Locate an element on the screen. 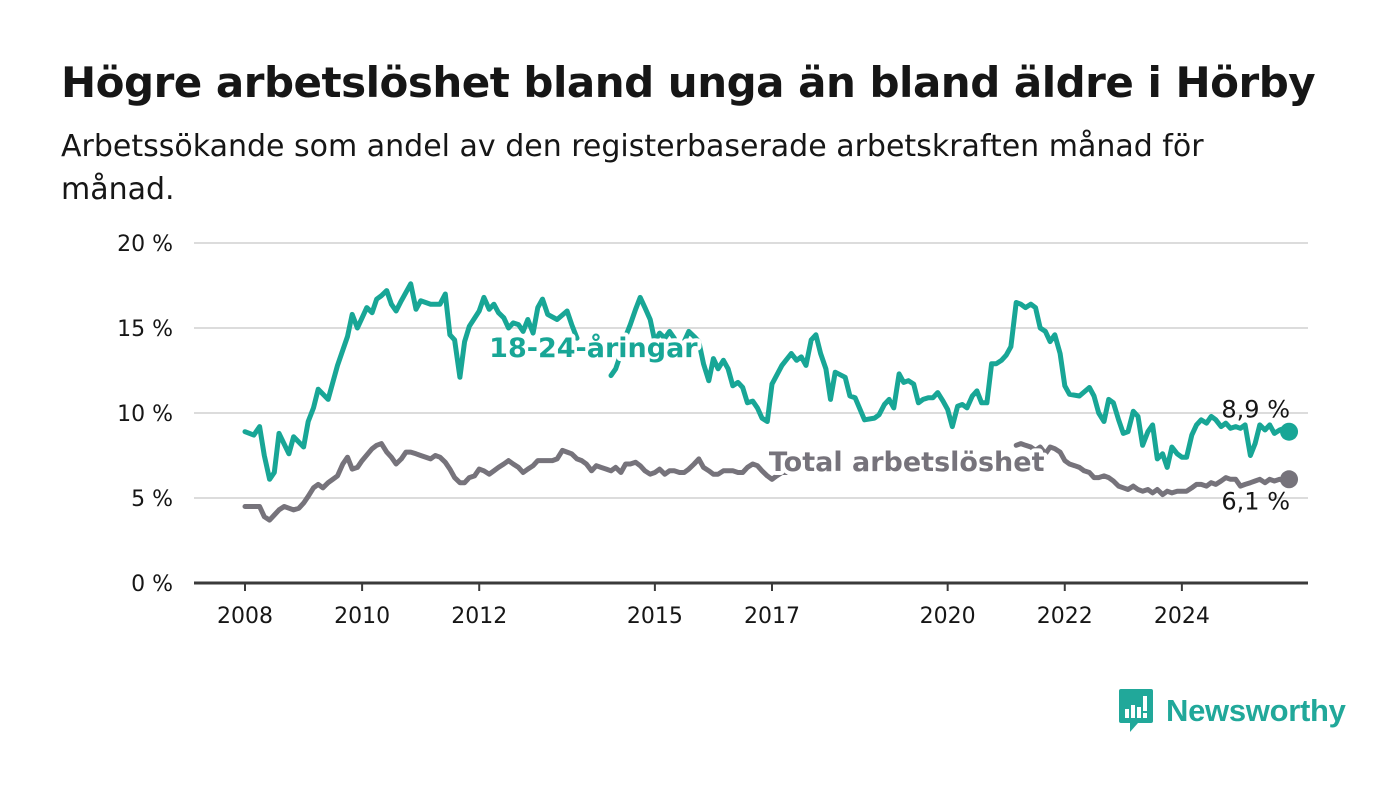  x-tick-label: 2024 is located at coordinates (1182, 616).